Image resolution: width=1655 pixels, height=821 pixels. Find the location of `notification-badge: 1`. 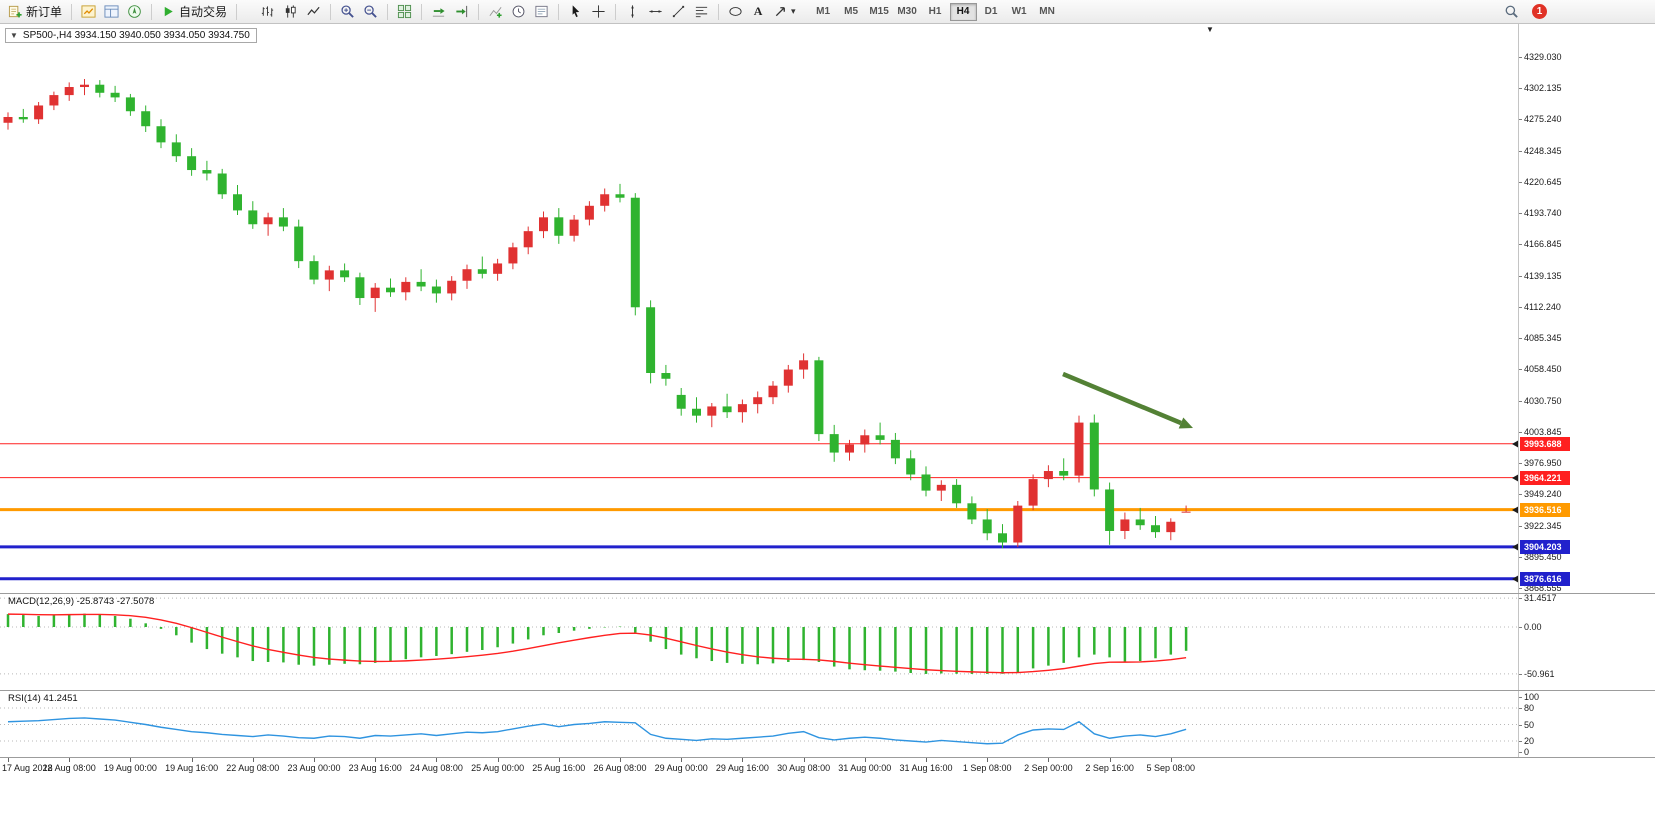

notification-badge: 1 is located at coordinates (1539, 11).